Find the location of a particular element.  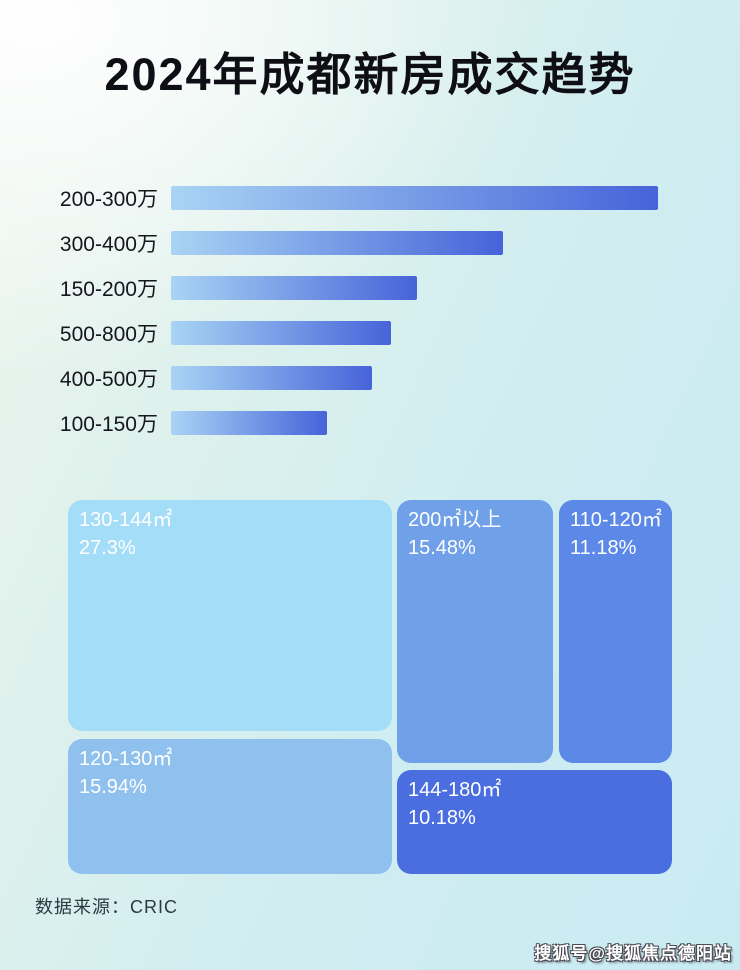

treemap-block-label: 110-120㎡ is located at coordinates (616, 520).